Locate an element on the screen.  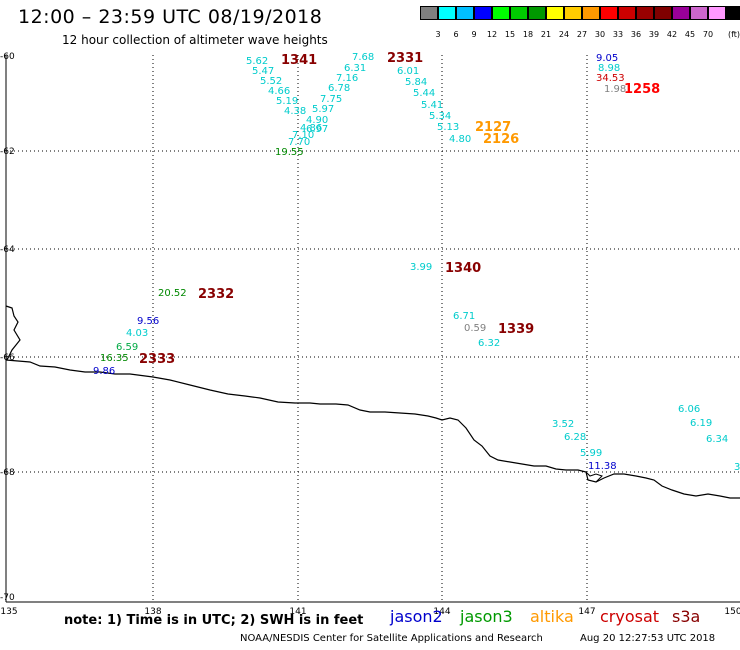
wave-height-value: 6.32 is located at coordinates (489, 343).